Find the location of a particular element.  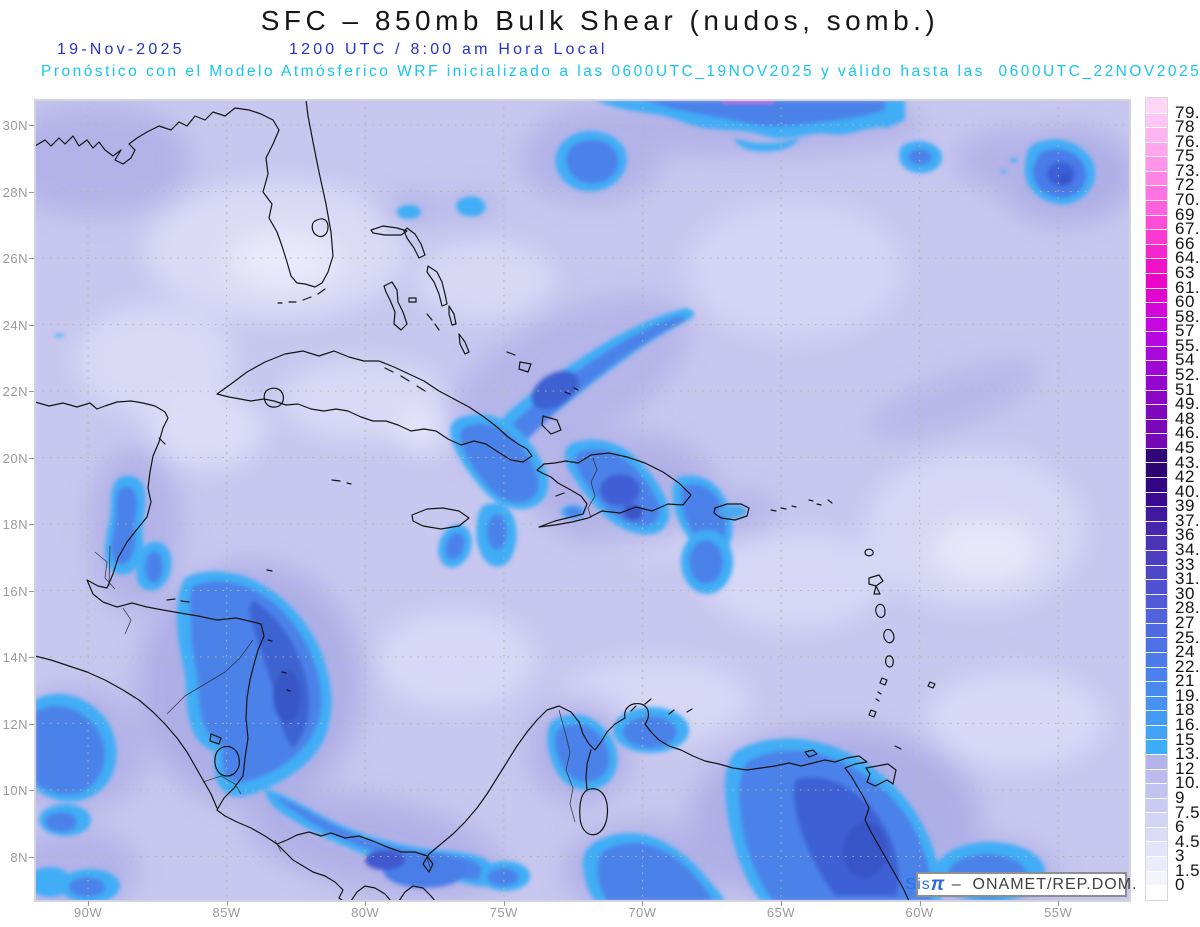

colorbar-tick-label: 45 is located at coordinates (1185, 447).